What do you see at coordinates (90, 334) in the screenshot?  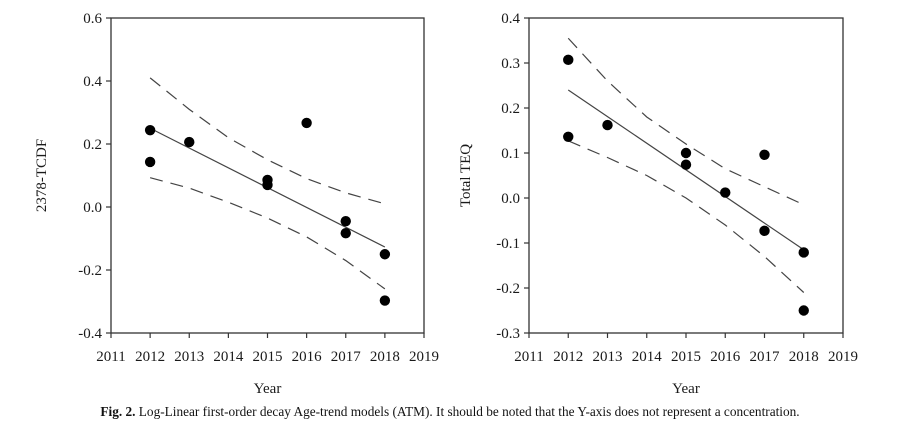 I see `y-tick-label: -0.4` at bounding box center [90, 334].